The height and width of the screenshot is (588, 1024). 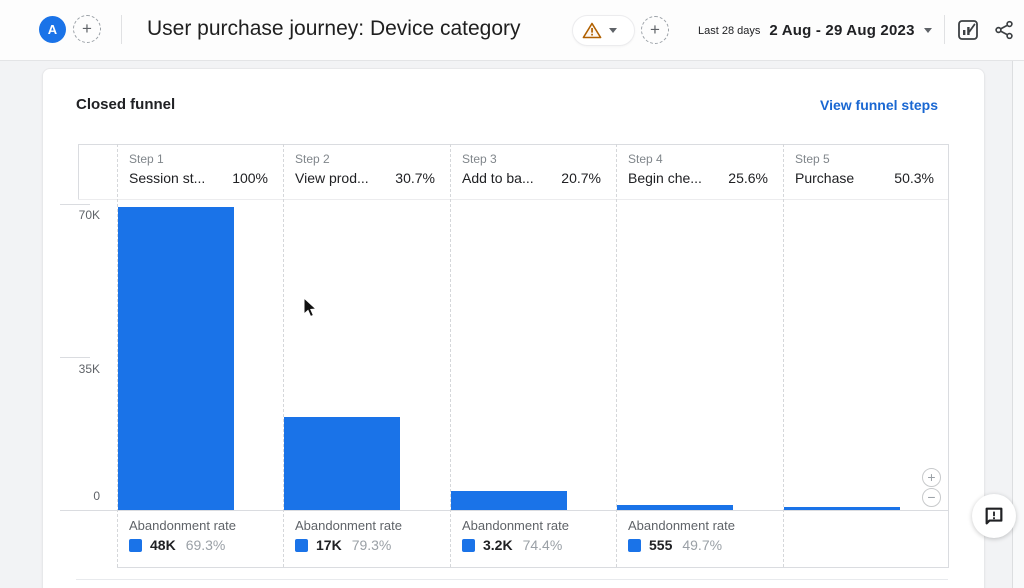 I want to click on table-left-border, so click(x=78, y=171).